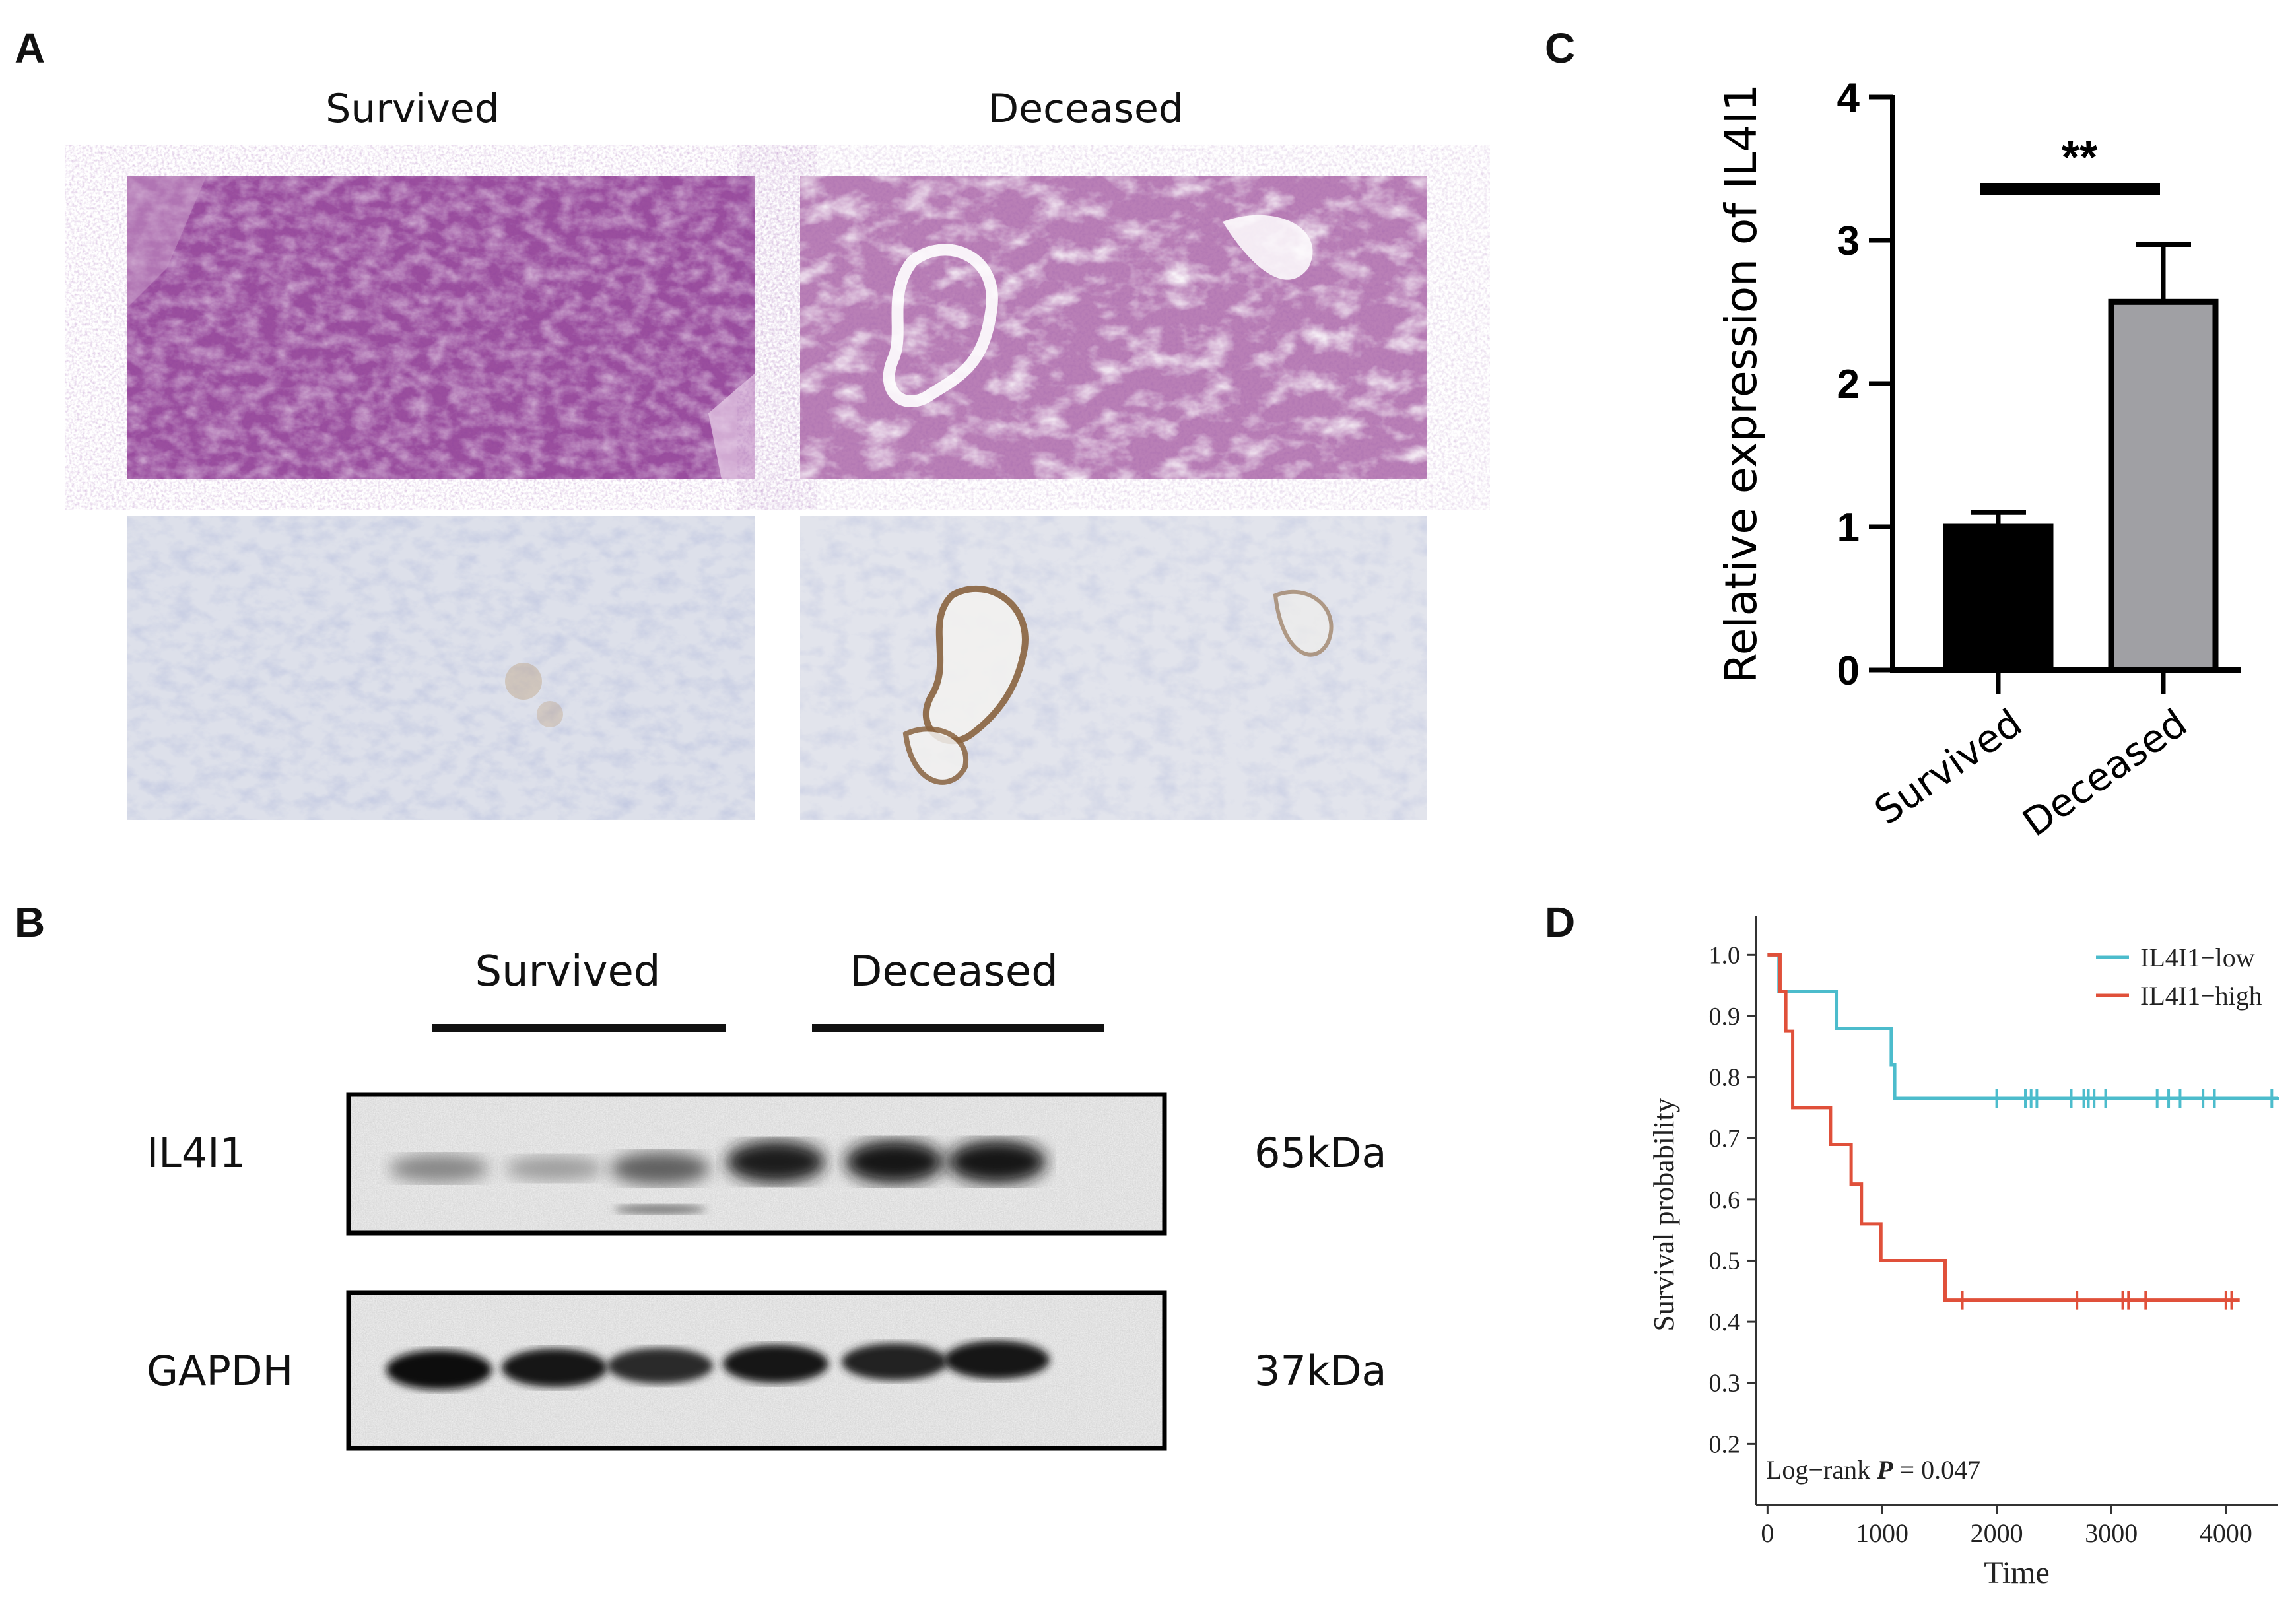 The image size is (2296, 1616). What do you see at coordinates (2226, 1533) in the screenshot?
I see `d-x-tick-label: 4000` at bounding box center [2226, 1533].